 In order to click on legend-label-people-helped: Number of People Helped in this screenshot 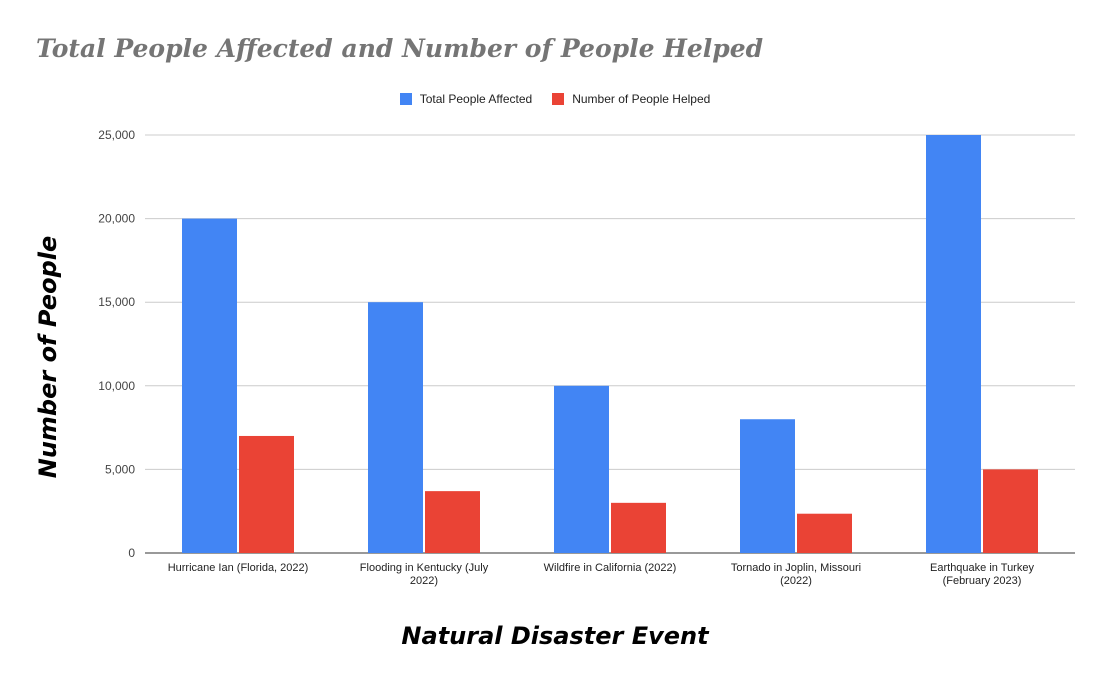, I will do `click(641, 99)`.